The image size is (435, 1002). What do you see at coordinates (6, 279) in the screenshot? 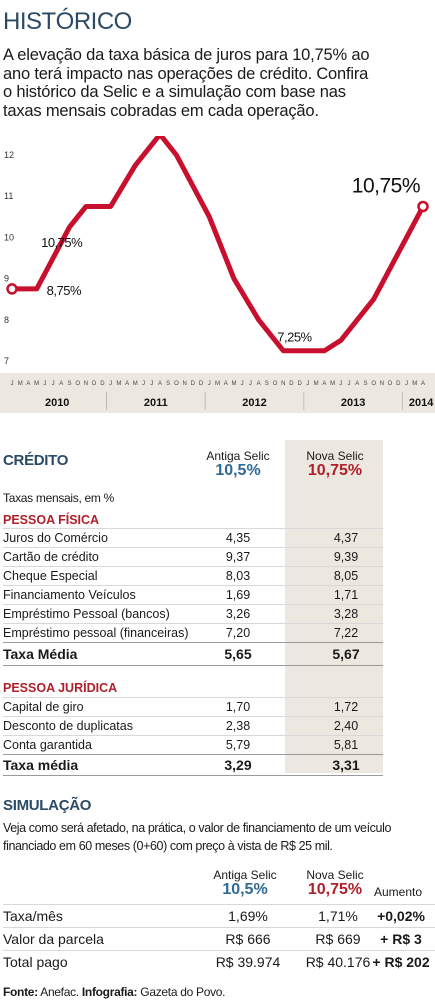
I see `y-tick-label: 9` at bounding box center [6, 279].